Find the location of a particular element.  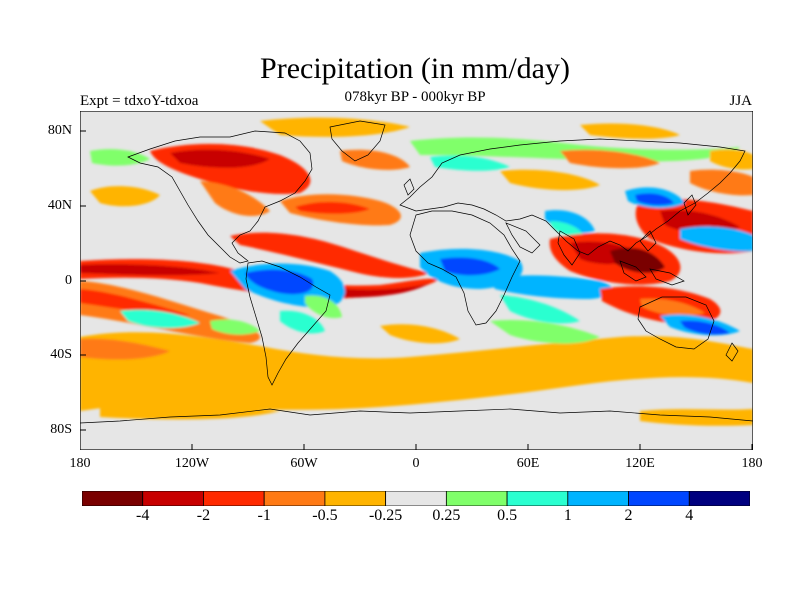

experiment-label: Expt = tdxoY-tdxoa is located at coordinates (139, 101).